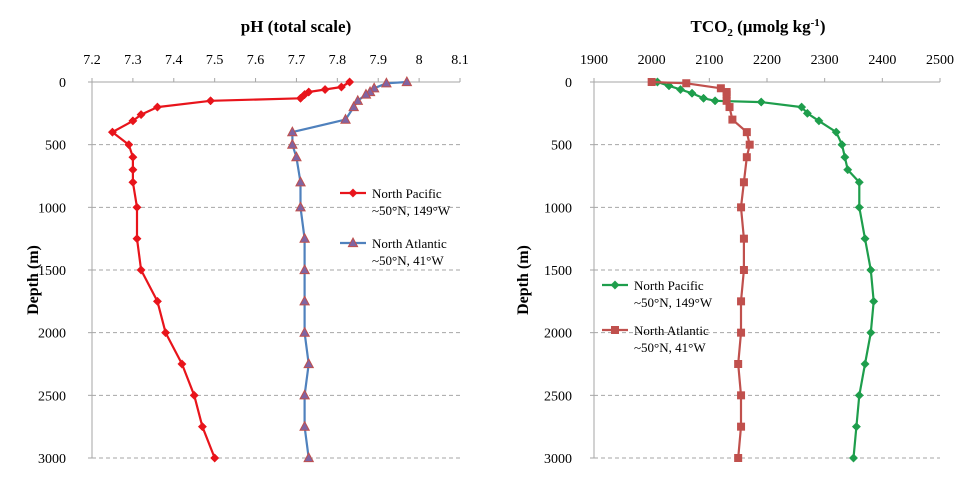 This screenshot has width=978, height=484. I want to click on series-north-atlantic, so click(349, 269).